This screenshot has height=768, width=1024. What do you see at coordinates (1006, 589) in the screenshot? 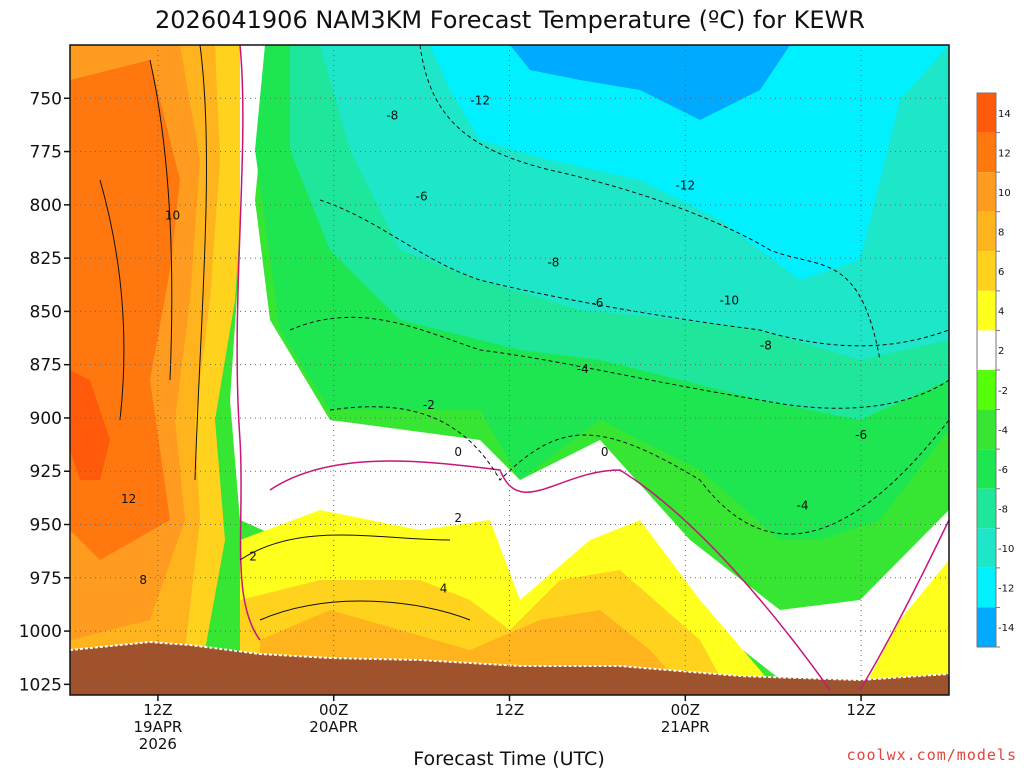
I see `colorbar-label: -12` at bounding box center [1006, 589].